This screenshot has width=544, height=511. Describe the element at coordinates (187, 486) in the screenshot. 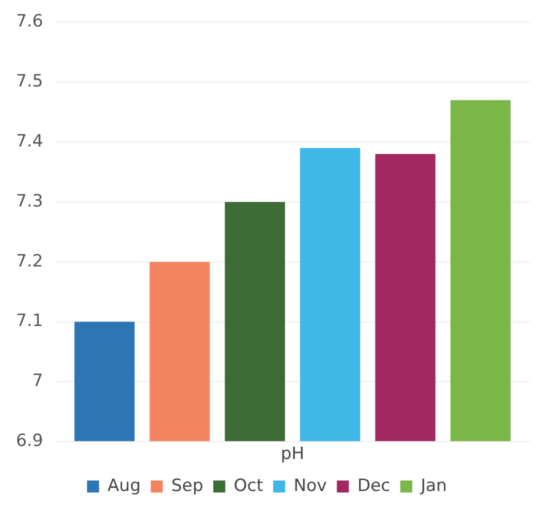

I see `legend-label: Sep` at that location.